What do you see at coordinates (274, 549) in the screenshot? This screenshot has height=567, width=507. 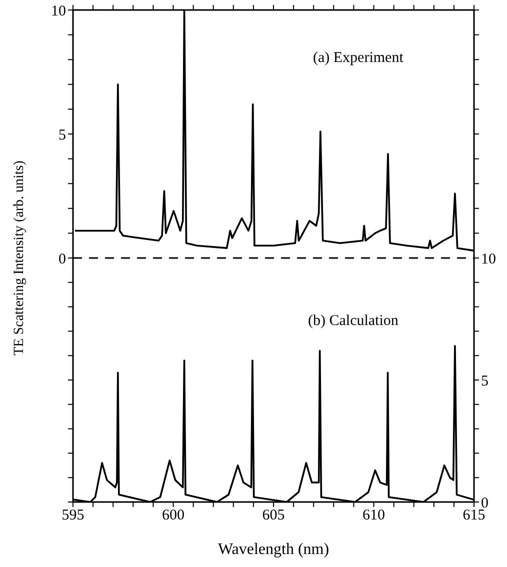 I see `x-axis-title: Wavelength (nm)` at bounding box center [274, 549].